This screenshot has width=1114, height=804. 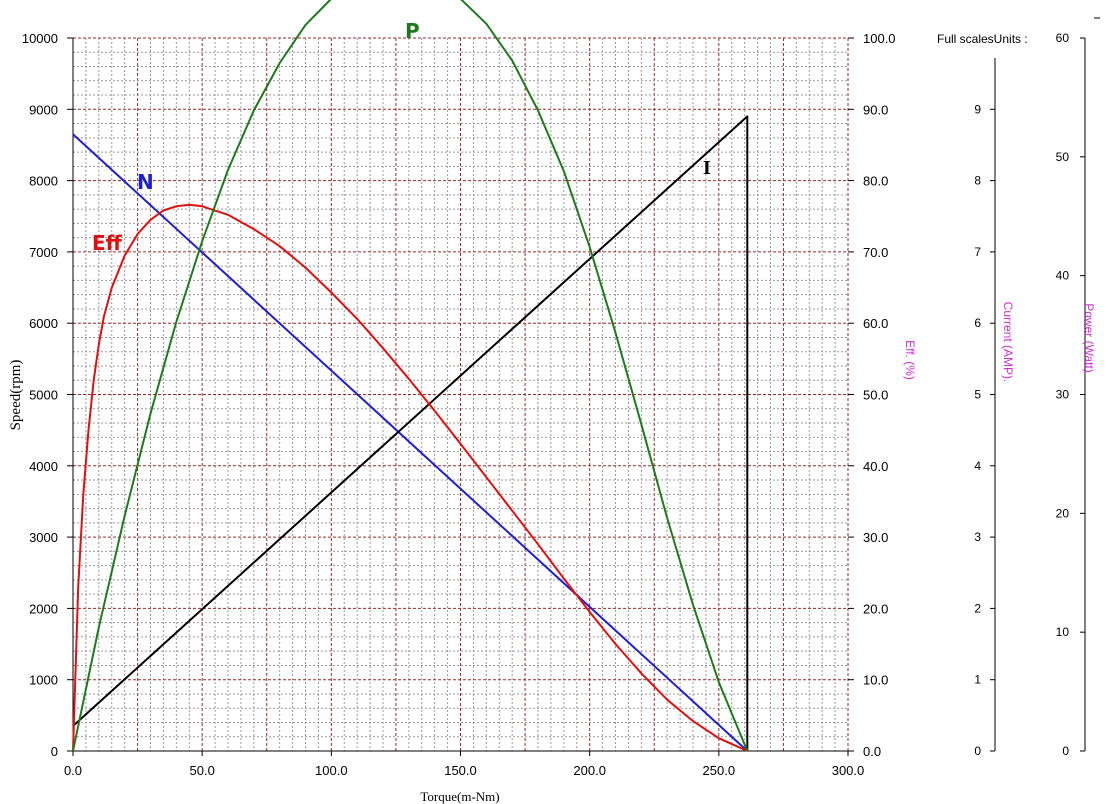 I want to click on power-axis-title: Power (Watt), so click(x=1089, y=338).